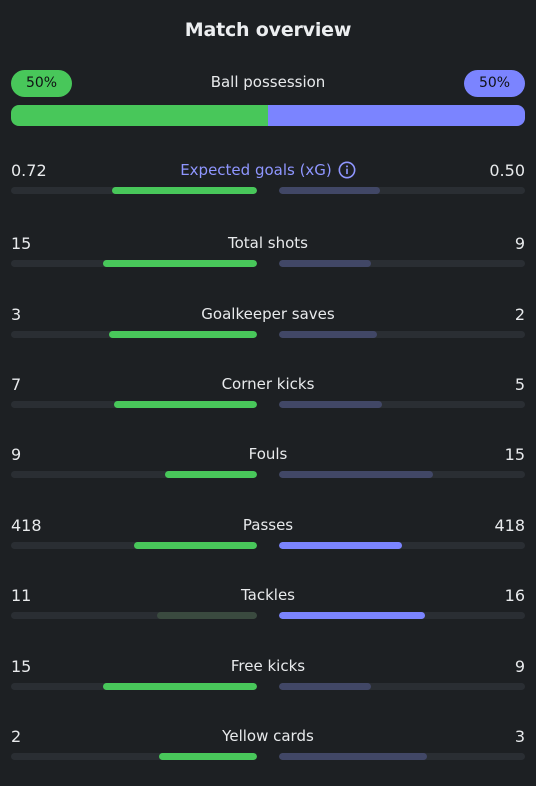 This screenshot has width=536, height=786. Describe the element at coordinates (16, 454) in the screenshot. I see `home-stat-value: 9` at that location.